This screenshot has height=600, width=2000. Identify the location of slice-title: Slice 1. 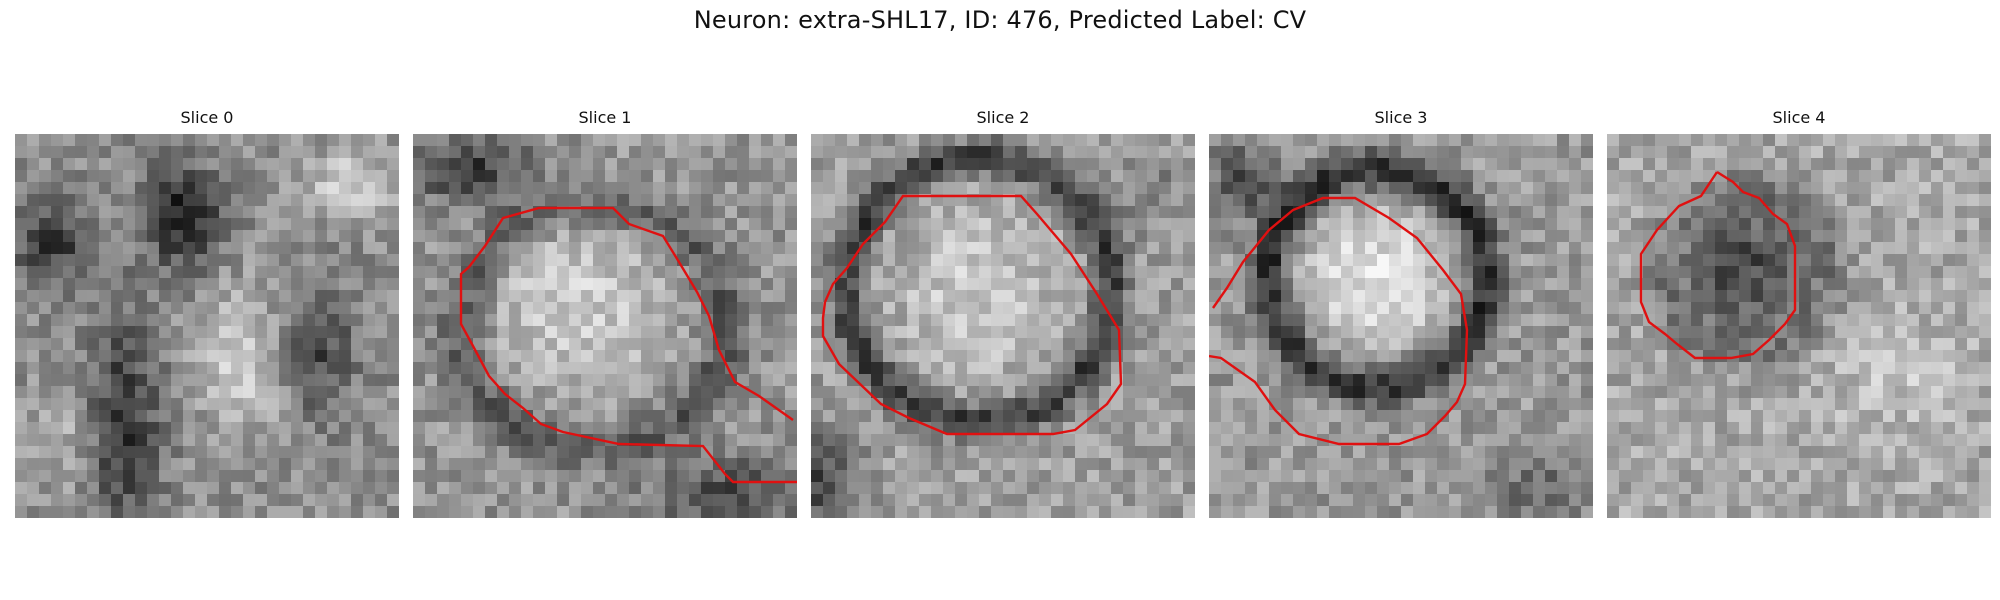
(605, 117).